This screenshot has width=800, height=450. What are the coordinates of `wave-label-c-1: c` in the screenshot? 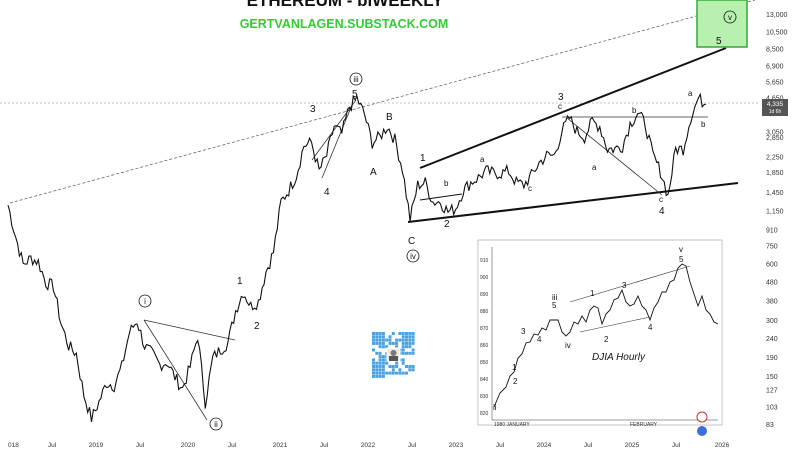 It's located at (530, 188).